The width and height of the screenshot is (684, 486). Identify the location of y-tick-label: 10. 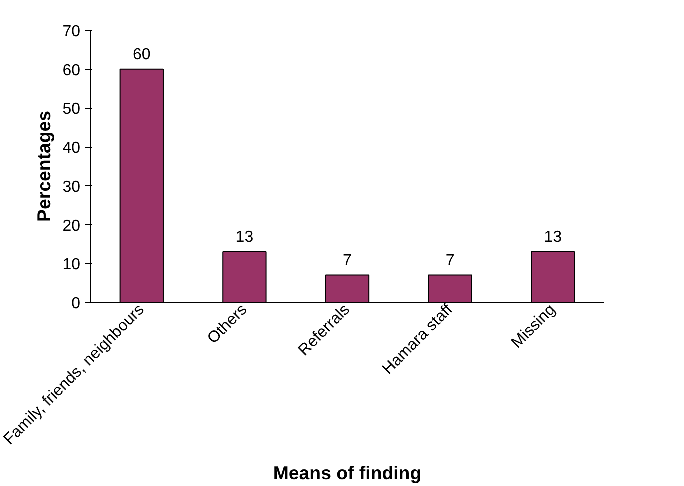
(71, 265).